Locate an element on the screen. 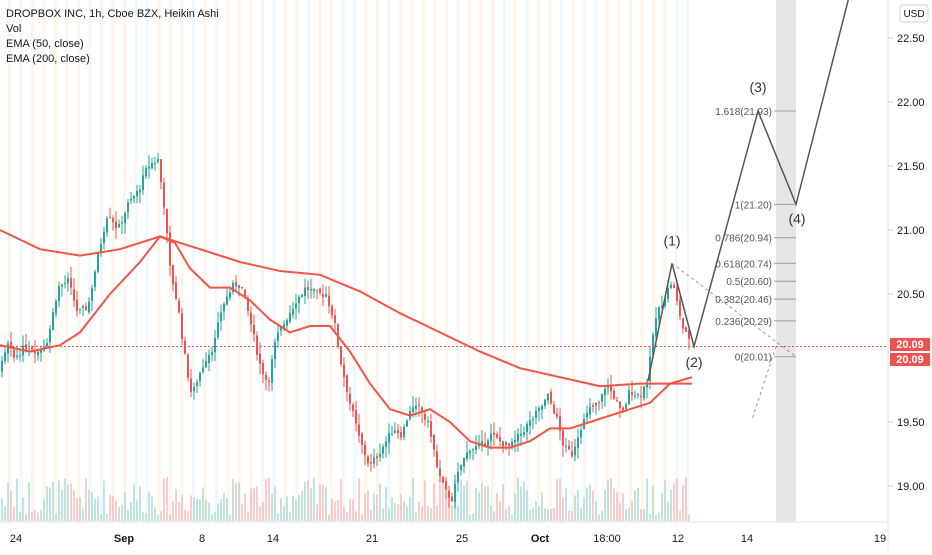  indicator-volume: Vol is located at coordinates (14, 29).